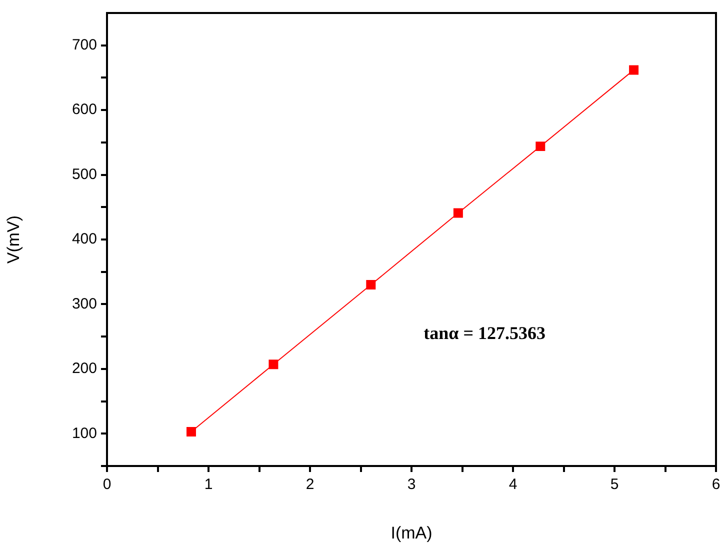 This screenshot has width=728, height=548. What do you see at coordinates (485, 333) in the screenshot?
I see `annotation: tanα = 127.5363` at bounding box center [485, 333].